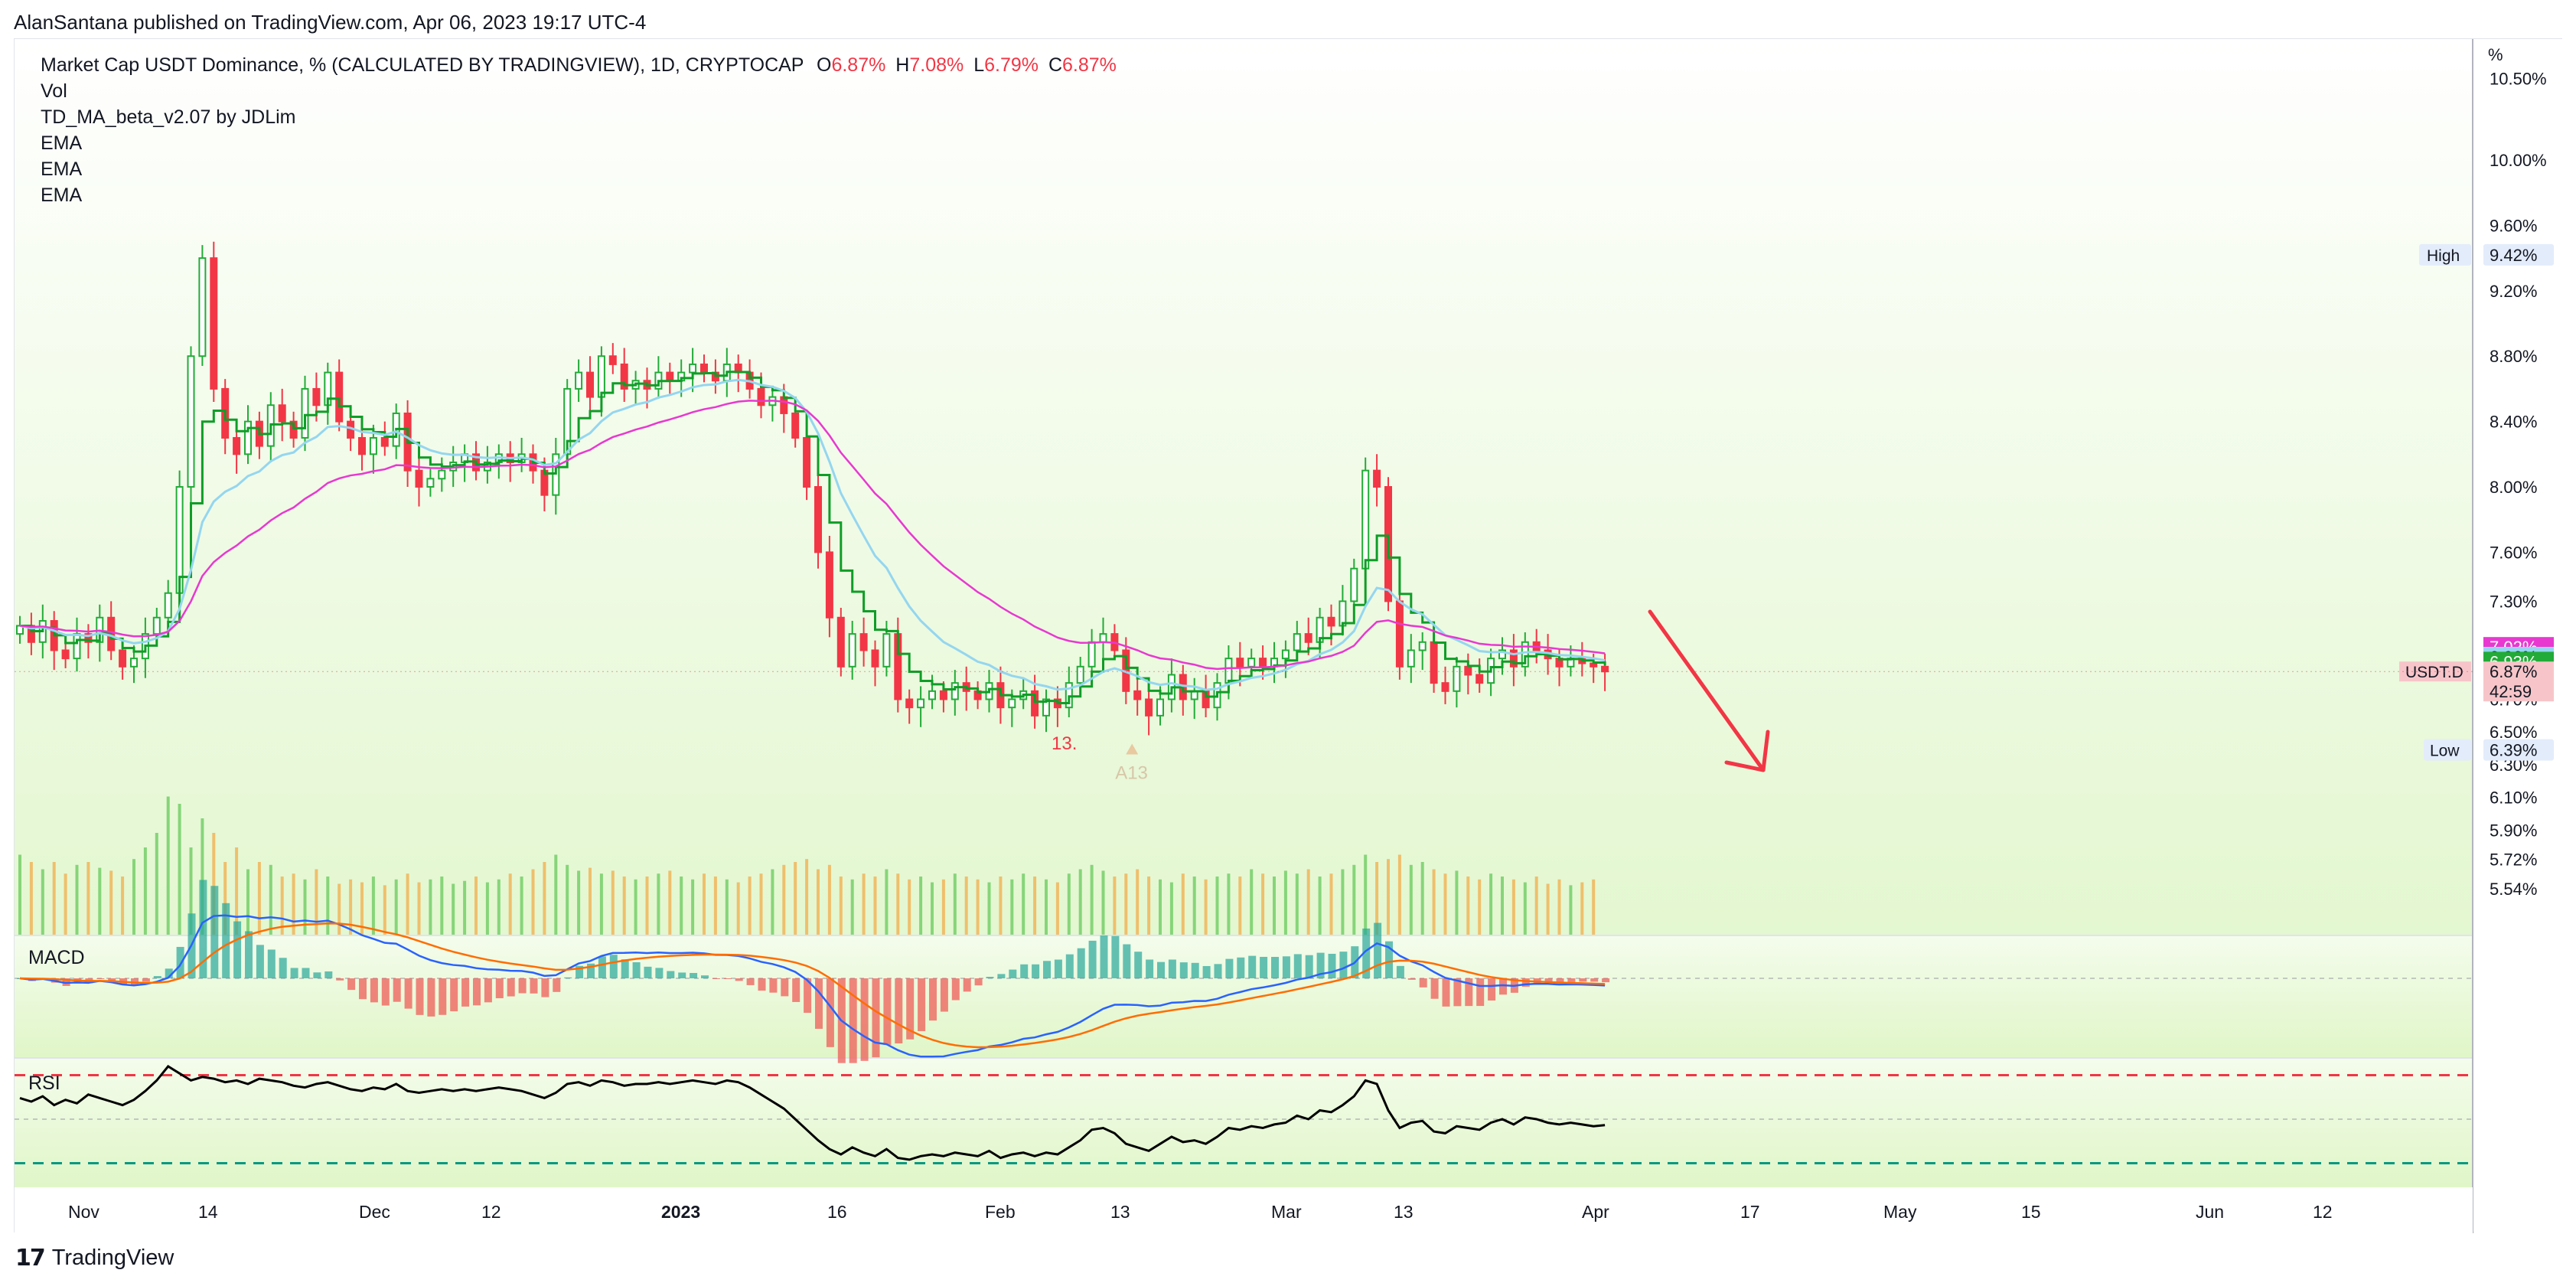  I want to click on y-tick-label: 6.50%, so click(2513, 733).